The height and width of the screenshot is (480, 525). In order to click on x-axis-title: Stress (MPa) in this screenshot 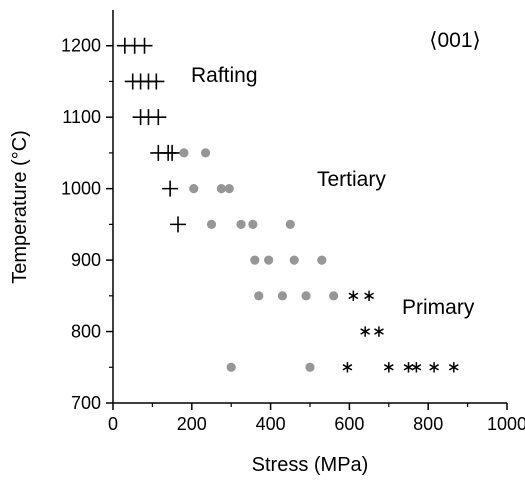, I will do `click(310, 465)`.